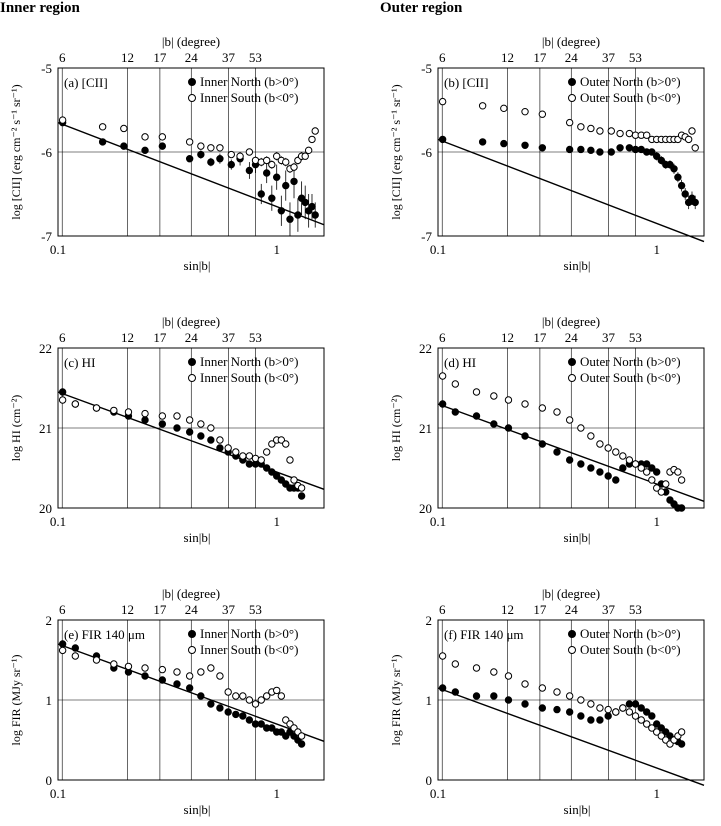 The width and height of the screenshot is (721, 826). I want to click on top-tick-label: 53, so click(635, 337).